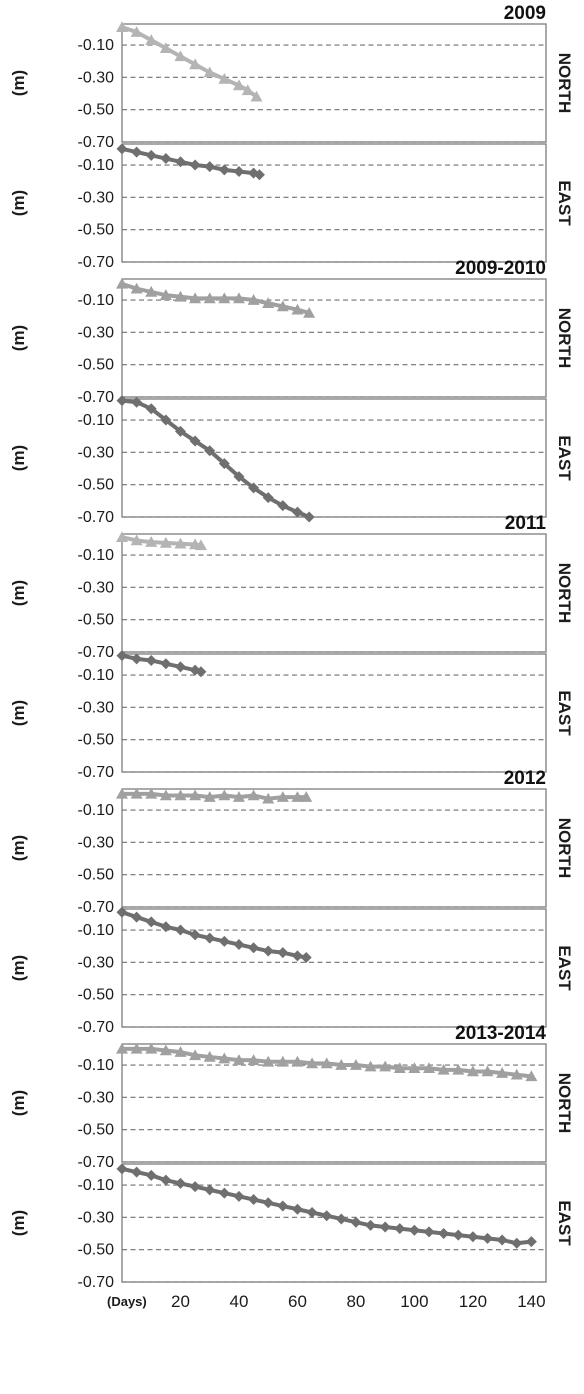 Image resolution: width=584 pixels, height=1394 pixels. What do you see at coordinates (473, 1301) in the screenshot?
I see `x-tick-label: 120` at bounding box center [473, 1301].